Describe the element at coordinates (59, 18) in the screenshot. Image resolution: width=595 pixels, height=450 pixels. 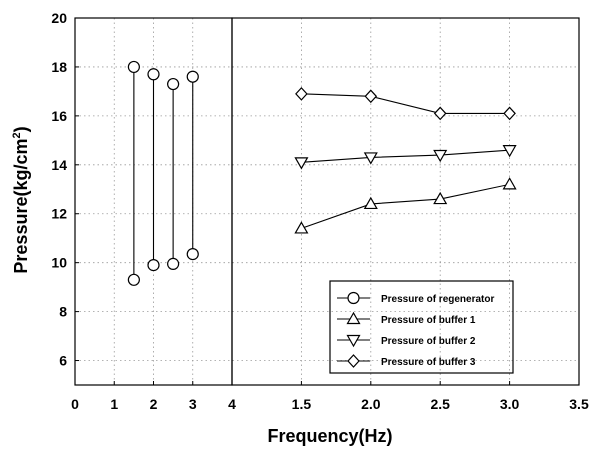
I see `y-tick-label: 20` at that location.